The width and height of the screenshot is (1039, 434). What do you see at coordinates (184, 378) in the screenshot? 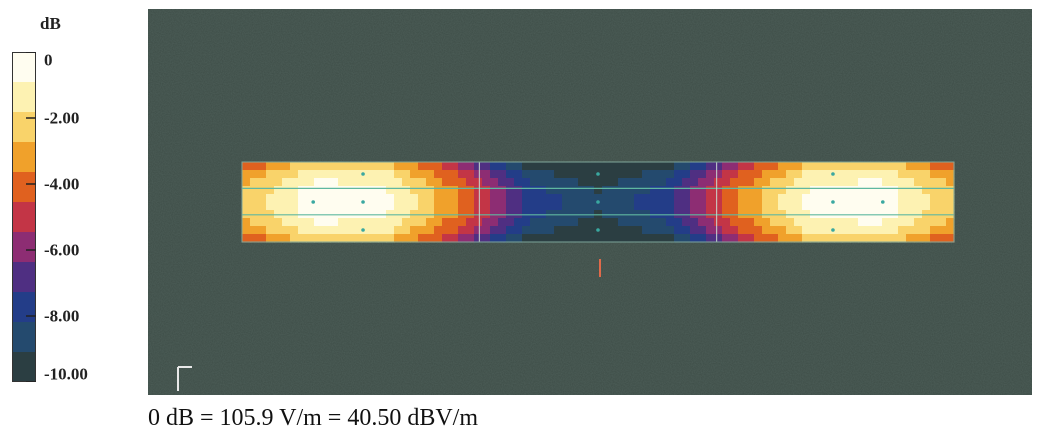
I see `axis-indicator-icon` at bounding box center [184, 378].